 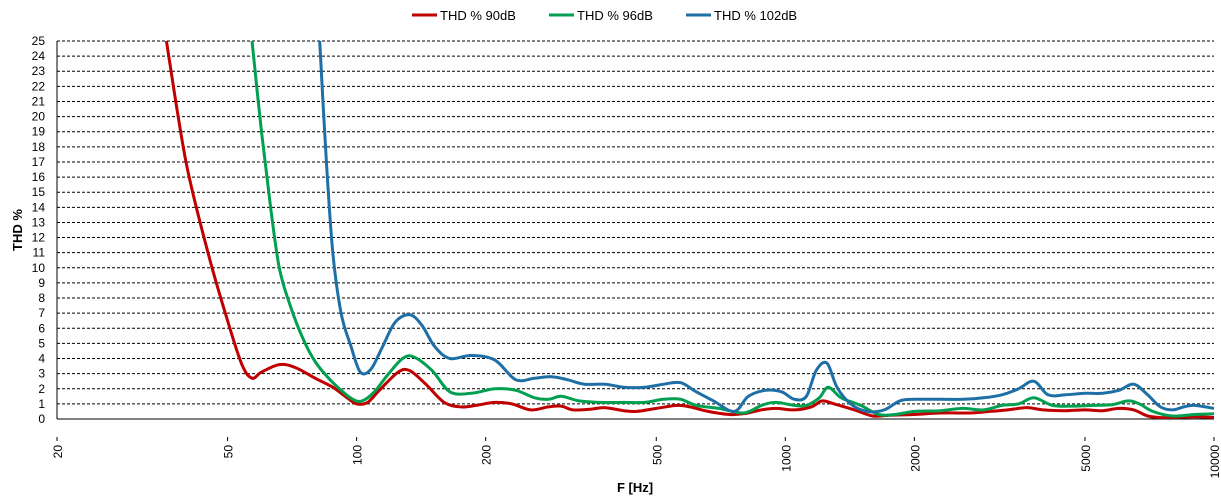 I want to click on y-tick-label: 21, so click(x=39, y=101).